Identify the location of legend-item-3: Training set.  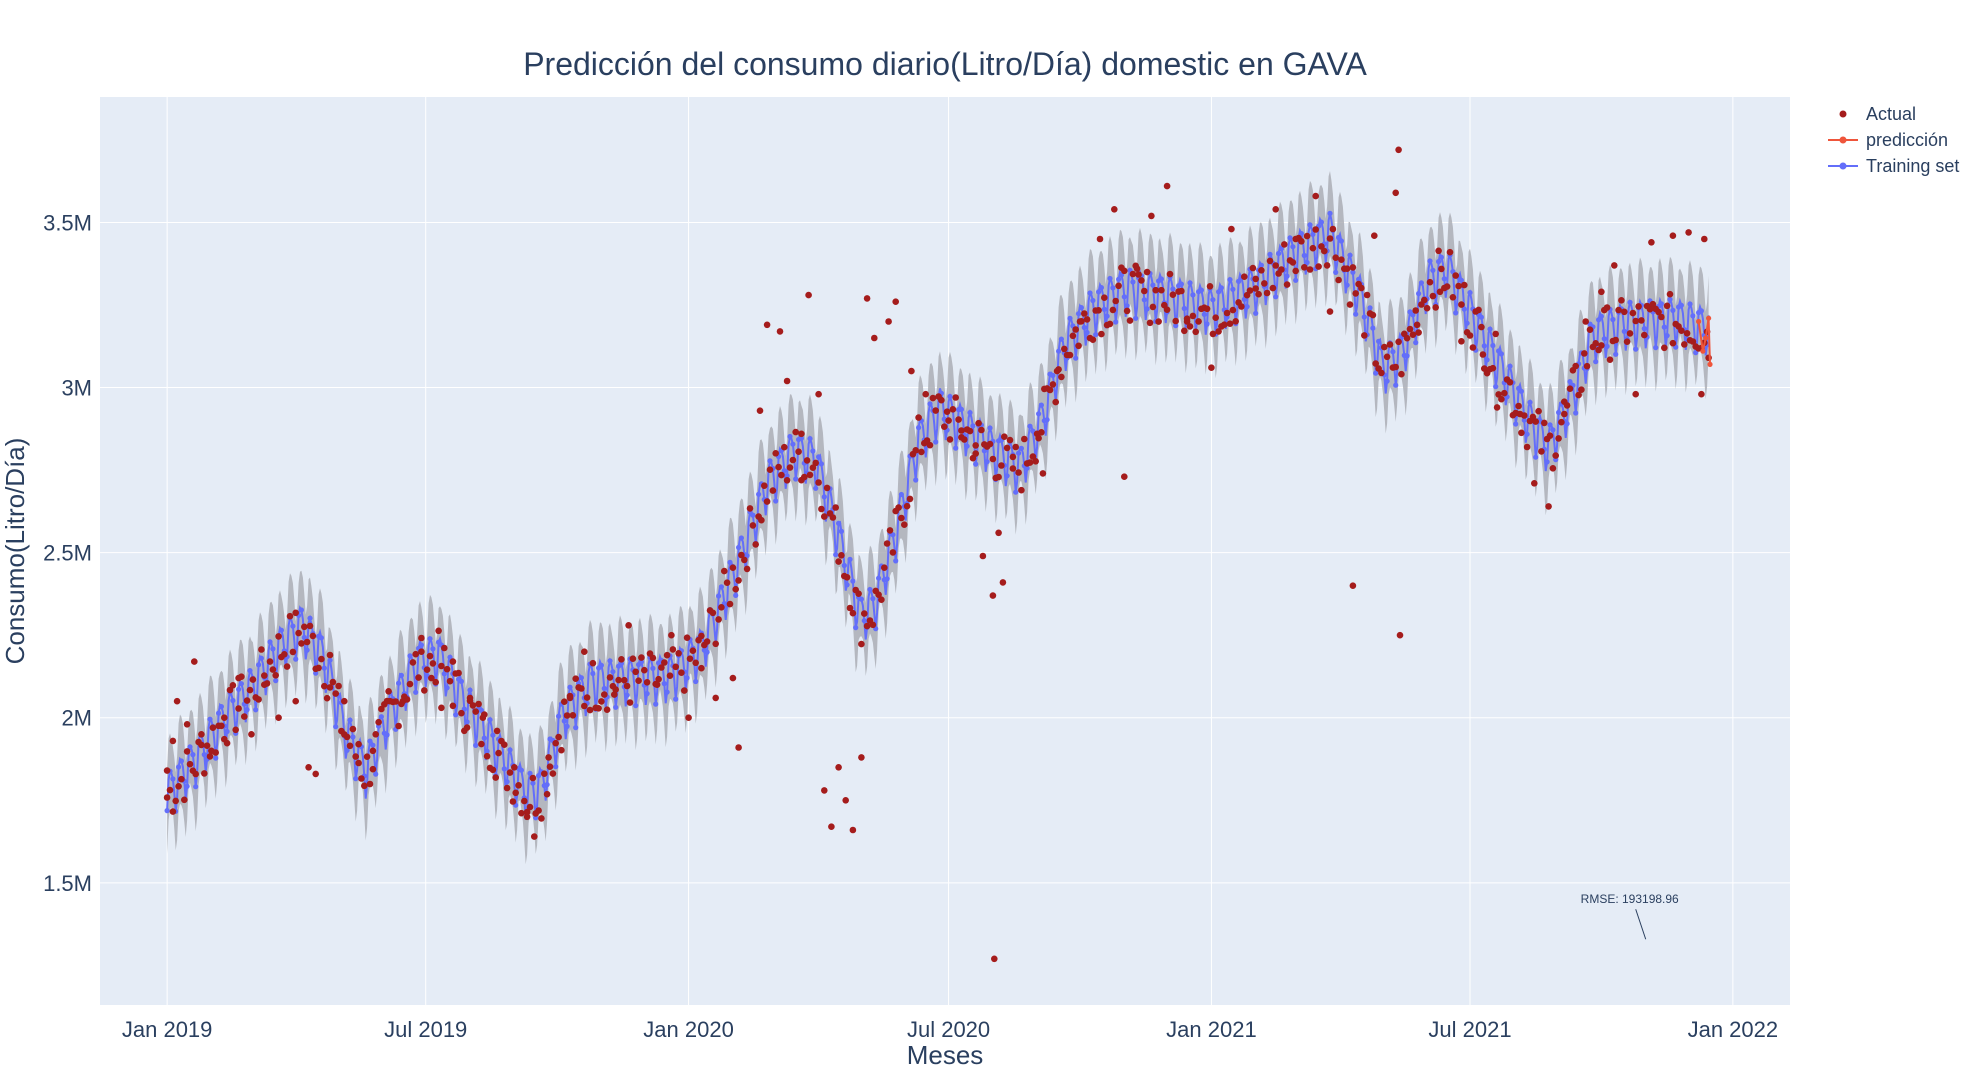
(1893, 166).